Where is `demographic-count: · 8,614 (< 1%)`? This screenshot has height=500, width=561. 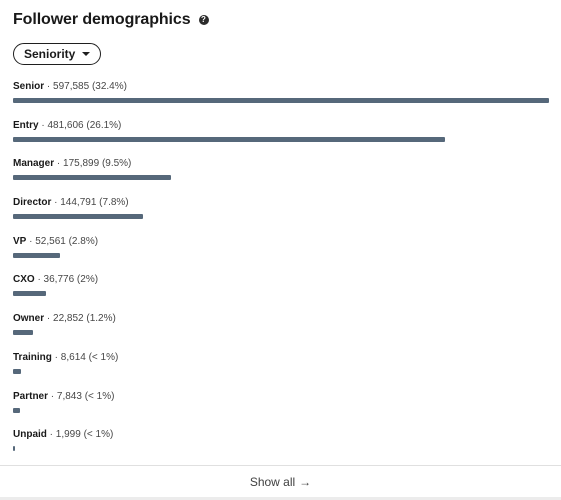 demographic-count: · 8,614 (< 1%) is located at coordinates (85, 357).